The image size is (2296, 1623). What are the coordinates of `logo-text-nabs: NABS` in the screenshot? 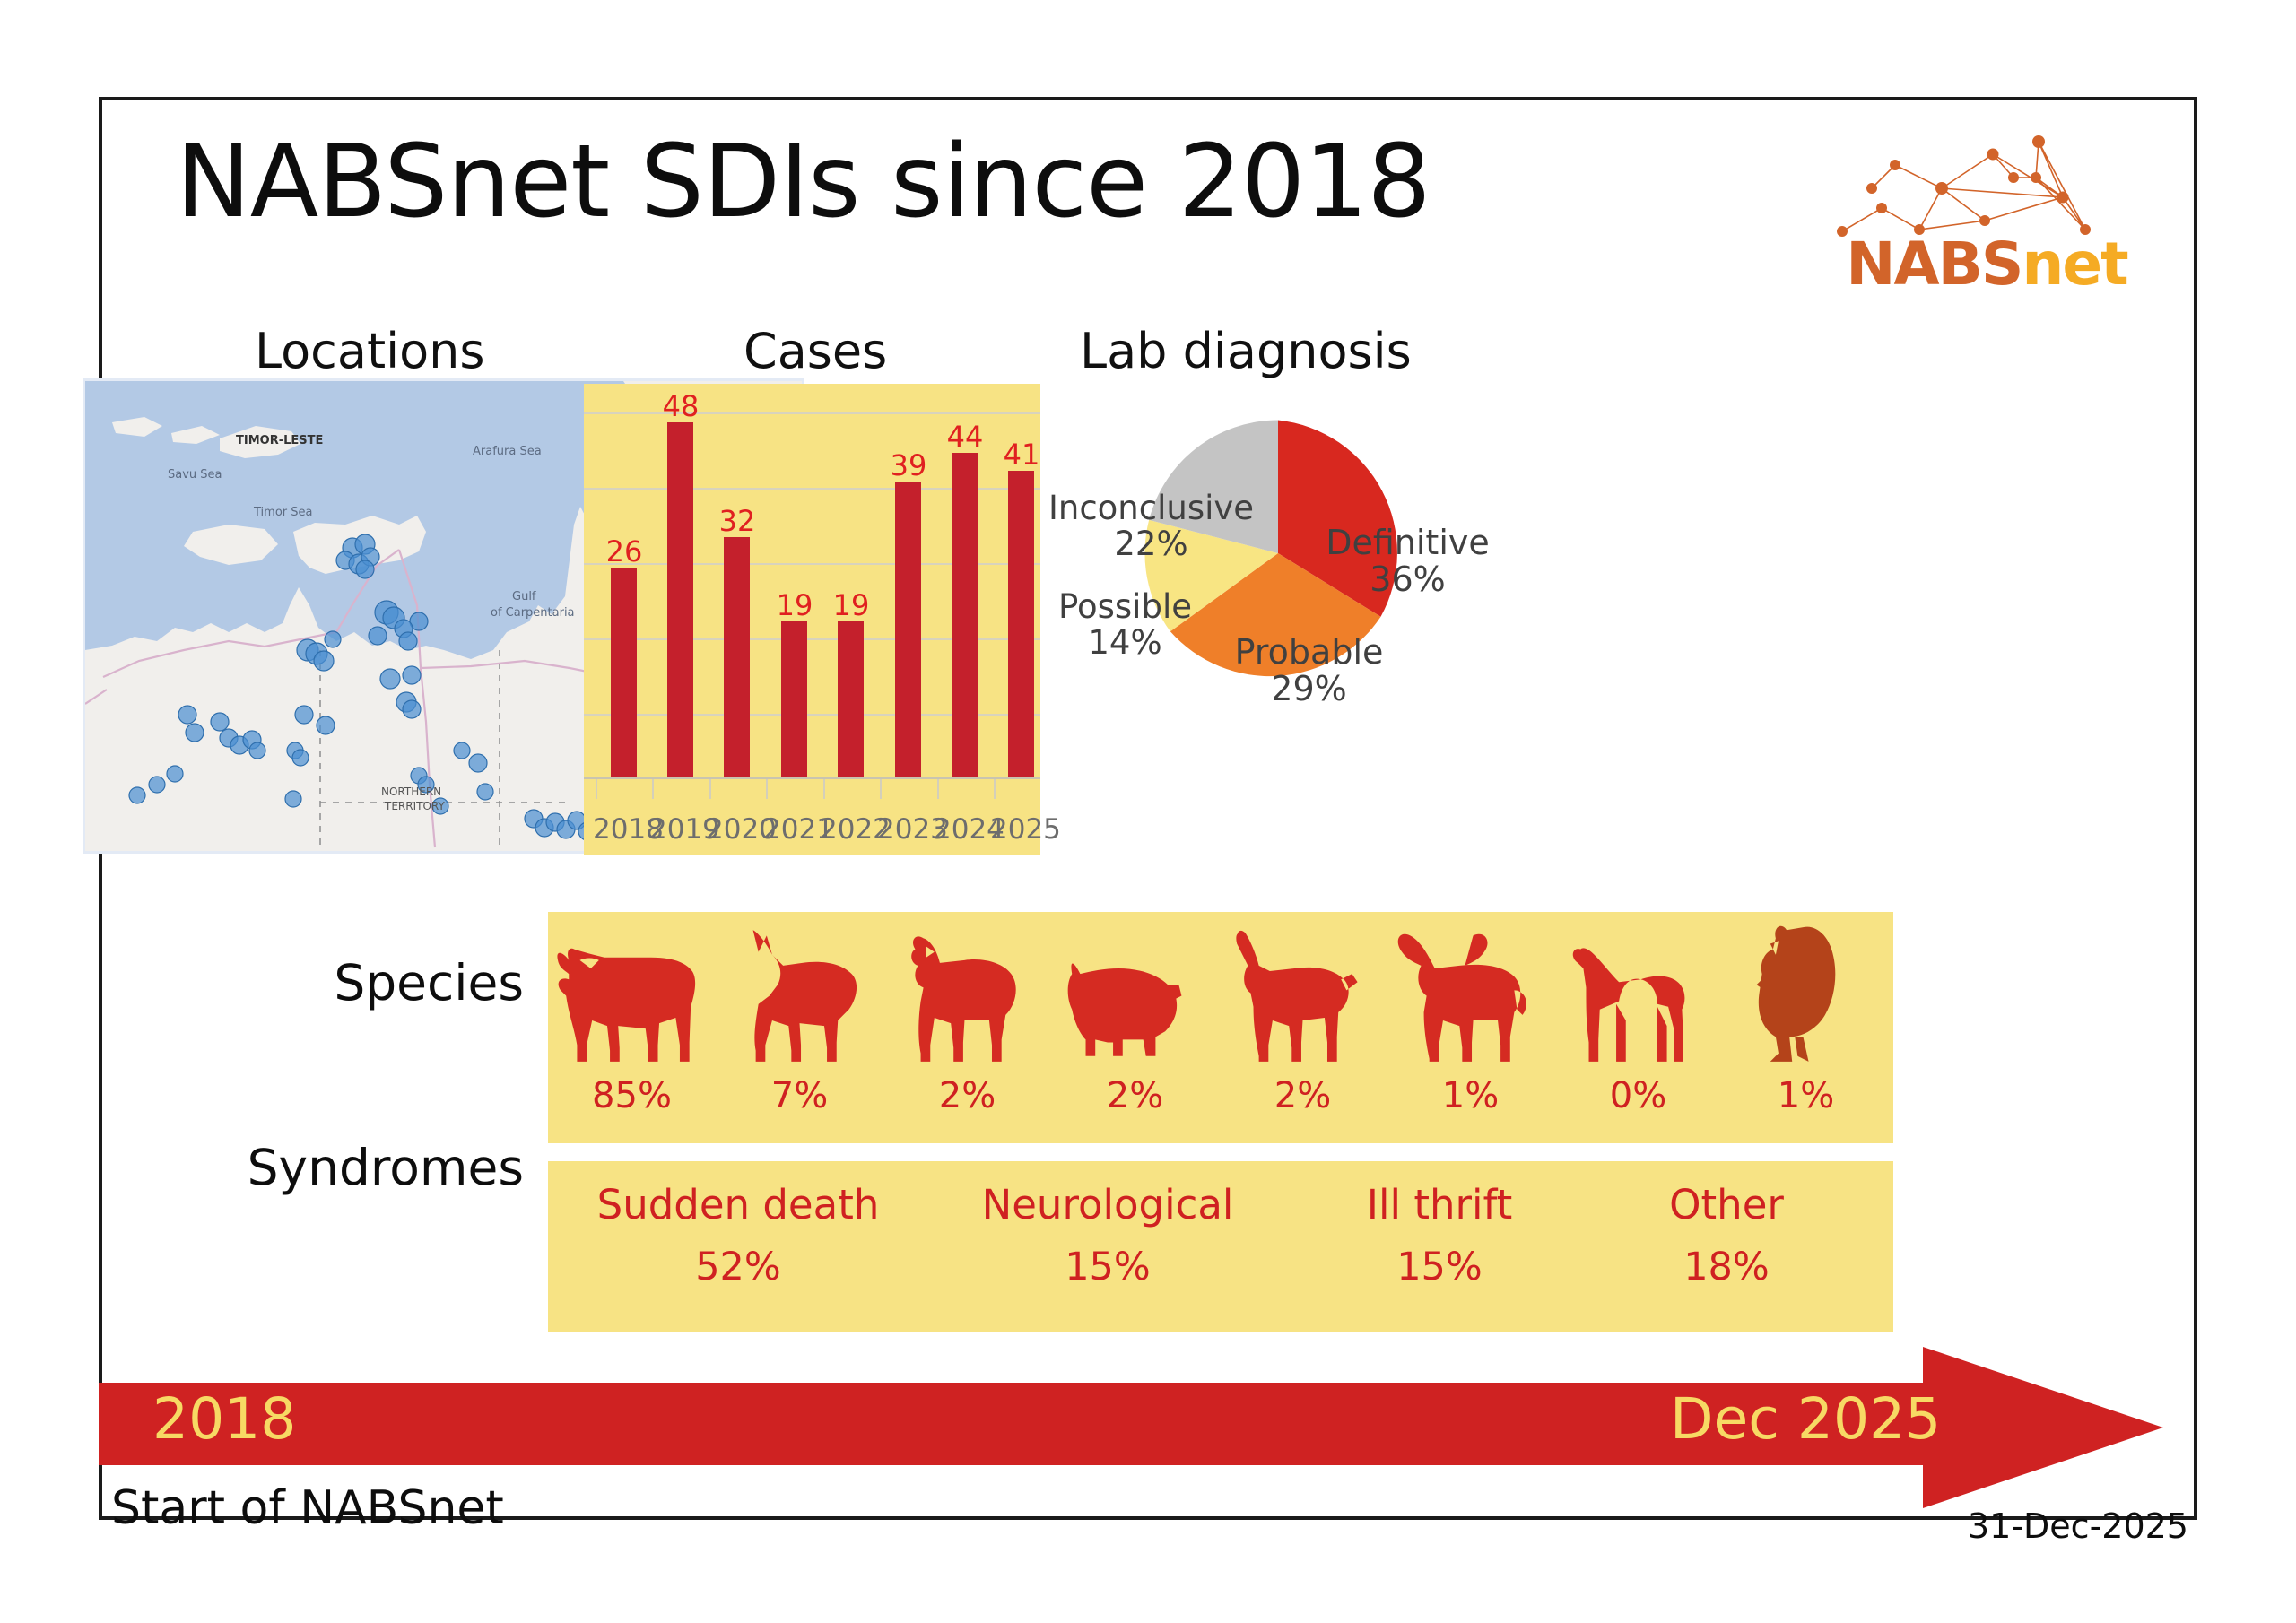 It's located at (1934, 264).